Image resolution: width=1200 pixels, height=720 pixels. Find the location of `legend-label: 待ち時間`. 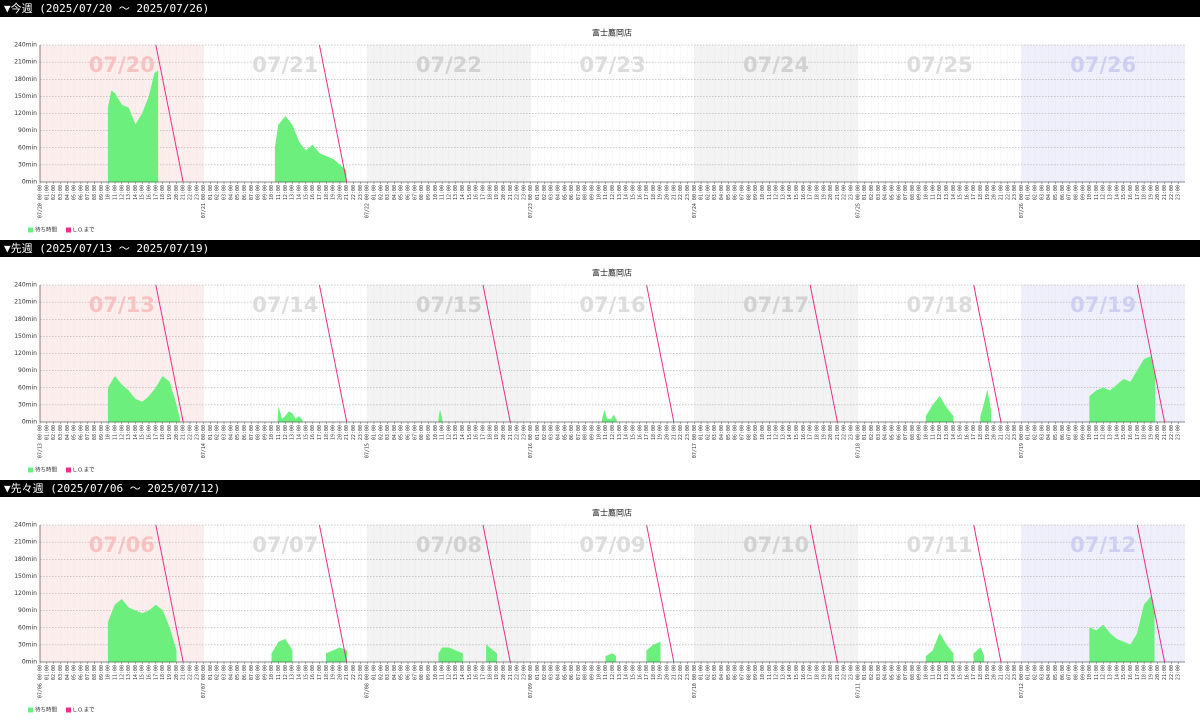

legend-label: 待ち時間 is located at coordinates (46, 470).